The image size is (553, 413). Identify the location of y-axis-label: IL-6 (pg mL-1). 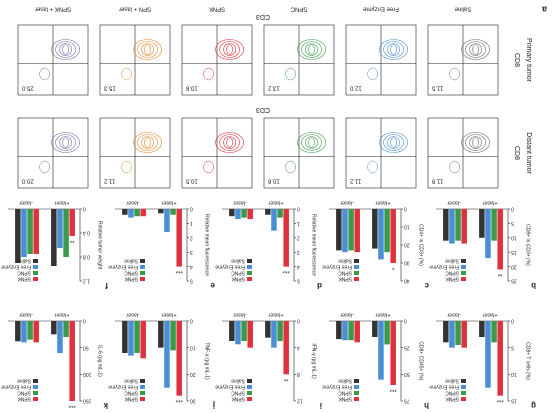
(100, 361).